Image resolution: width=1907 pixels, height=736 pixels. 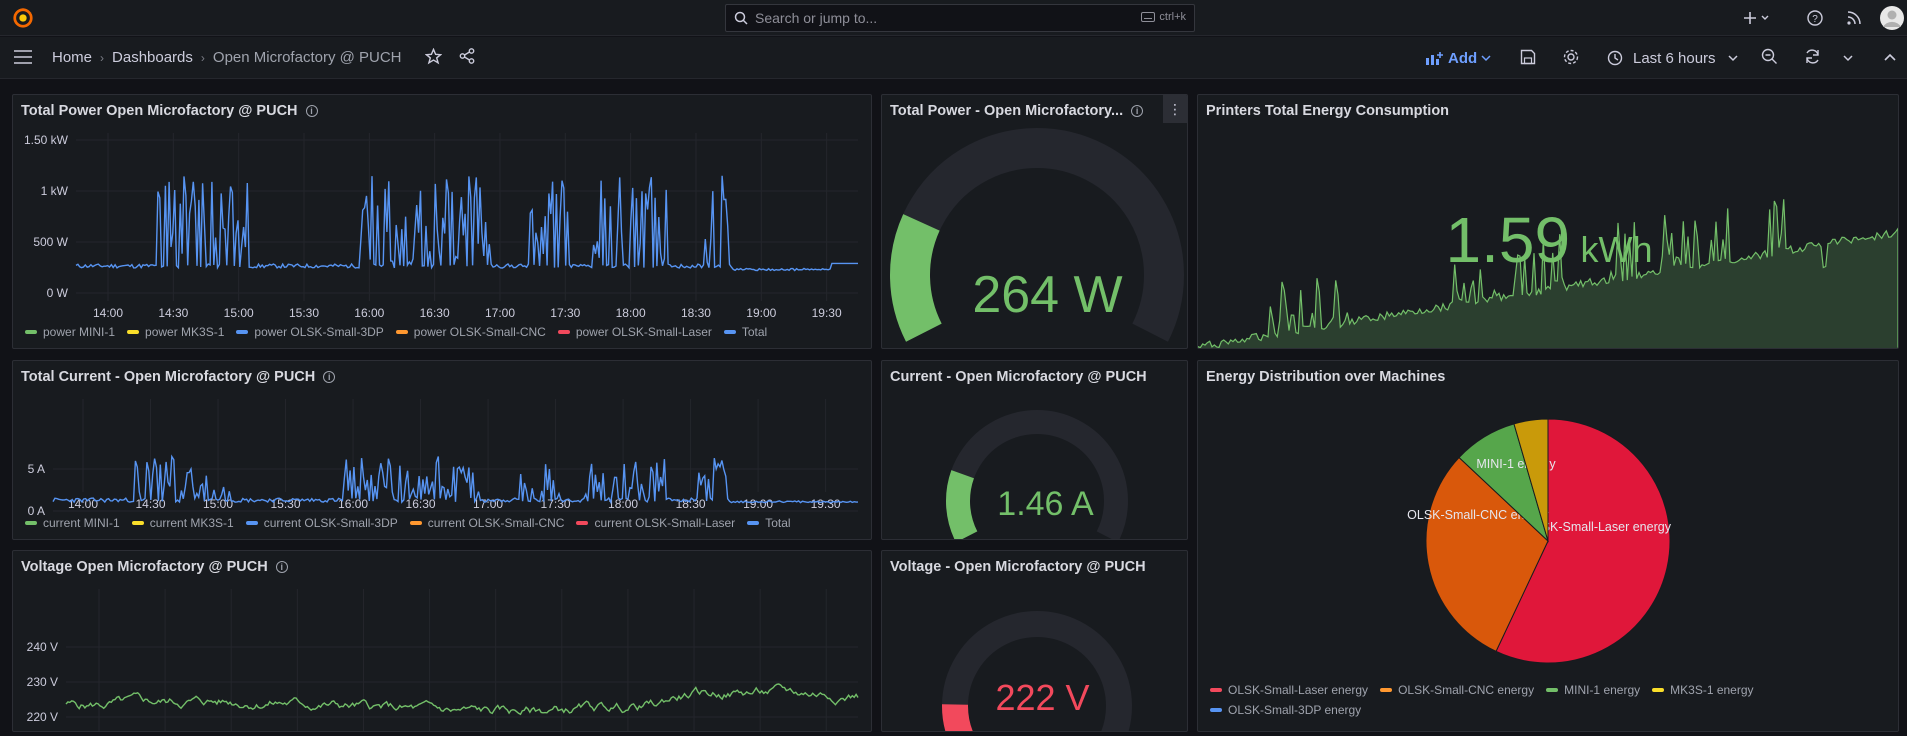 I want to click on legend-item: current OLSK-Small-3DP, so click(x=321, y=523).